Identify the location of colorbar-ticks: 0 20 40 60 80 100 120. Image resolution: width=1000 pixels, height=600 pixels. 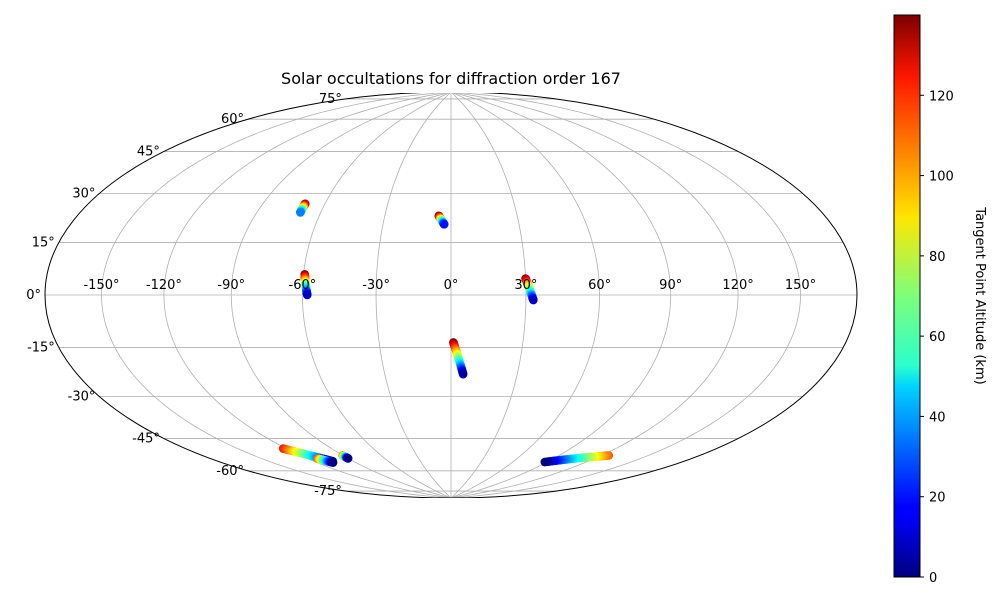
(937, 337).